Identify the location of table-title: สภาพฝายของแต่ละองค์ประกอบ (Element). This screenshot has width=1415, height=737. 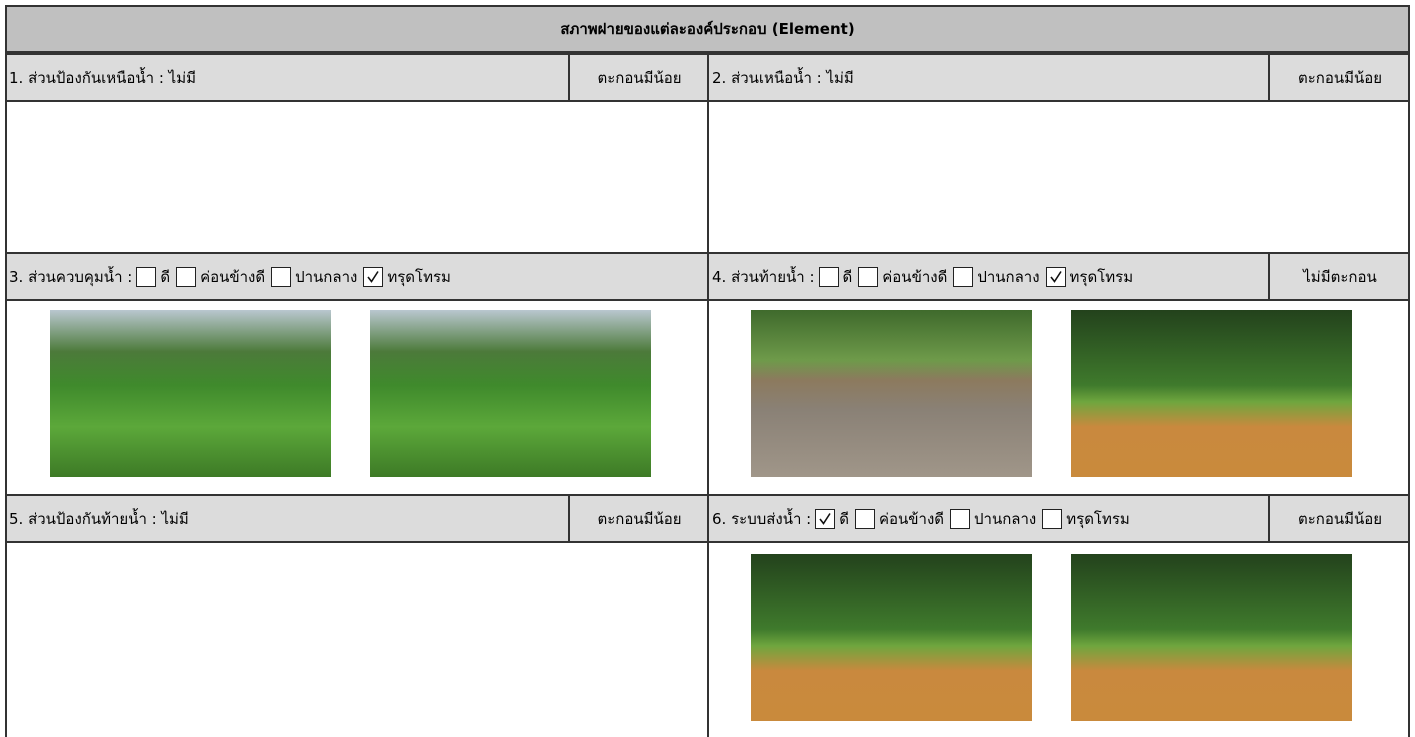
(707, 29).